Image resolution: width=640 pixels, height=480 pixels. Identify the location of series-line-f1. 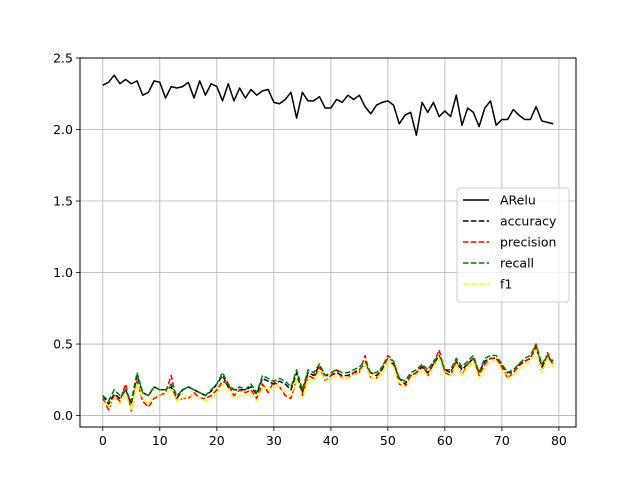
(328, 380).